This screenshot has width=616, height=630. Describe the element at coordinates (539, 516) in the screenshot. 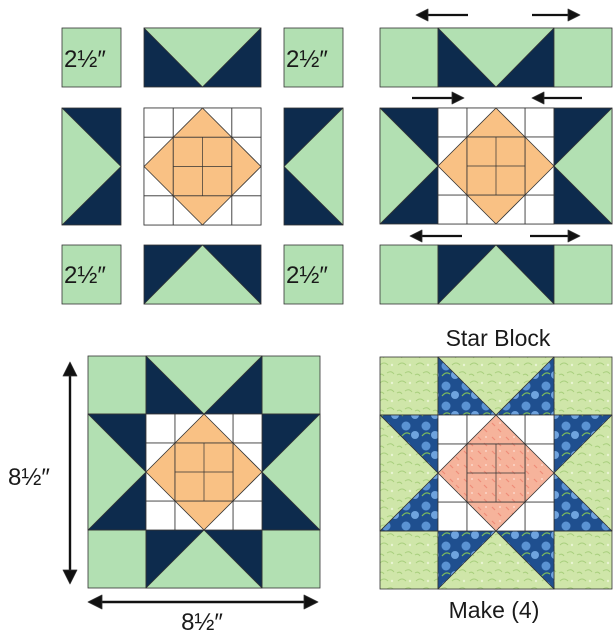

I see `finished-block-fabric-center-star-corner-br` at that location.